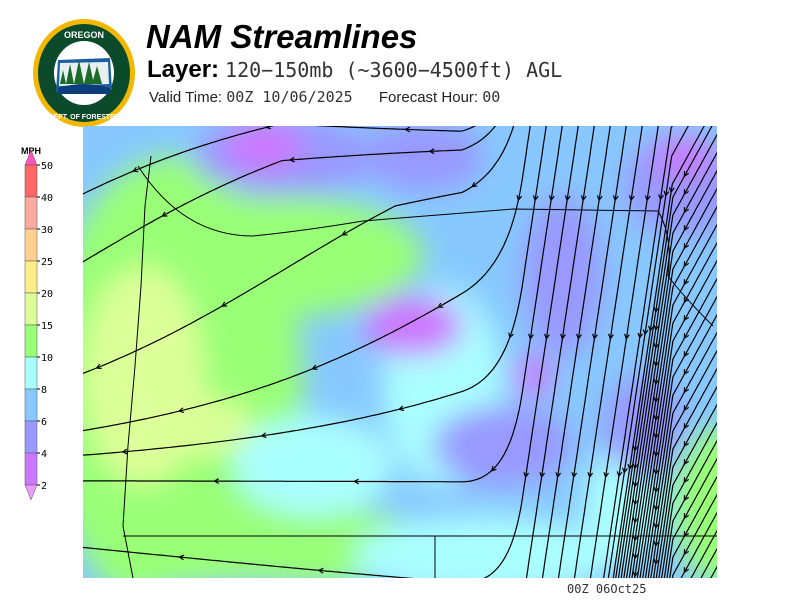 This screenshot has width=800, height=600. I want to click on layer-value: 120−150mb (~3600−4500ft) AGL, so click(394, 70).